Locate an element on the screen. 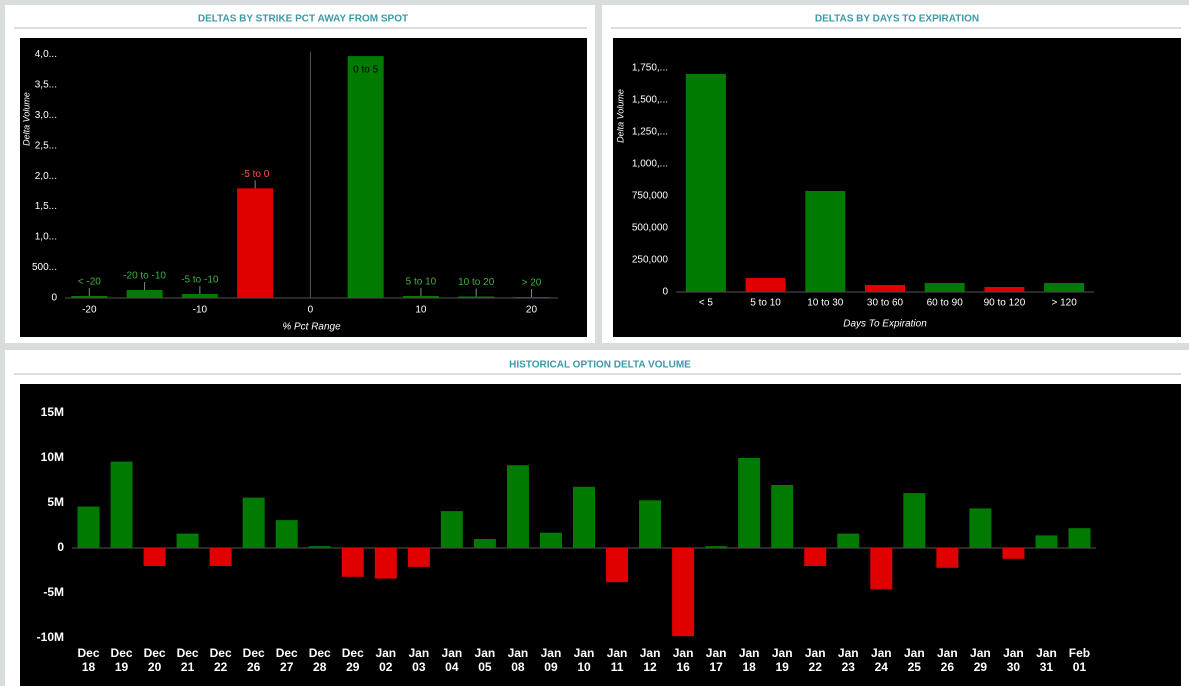 The width and height of the screenshot is (1189, 686). y-tick-label: 10M is located at coordinates (52, 457).